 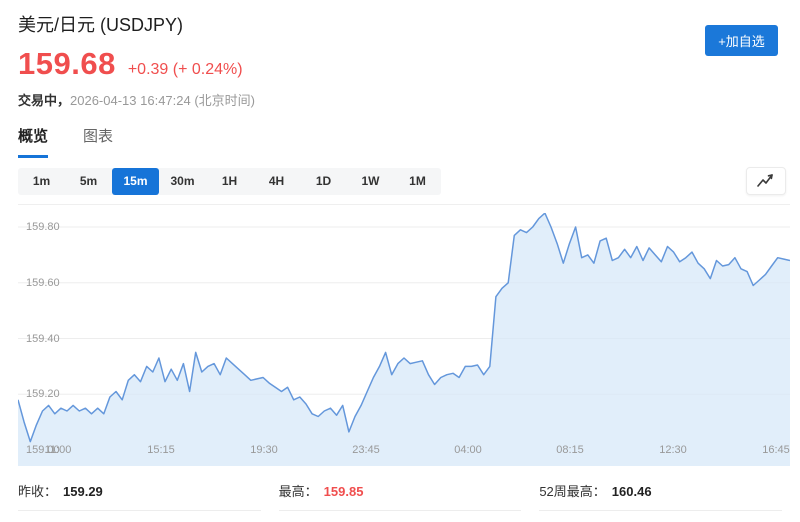 What do you see at coordinates (400, 516) in the screenshot?
I see `stat-low: 最低： 159.40` at bounding box center [400, 516].